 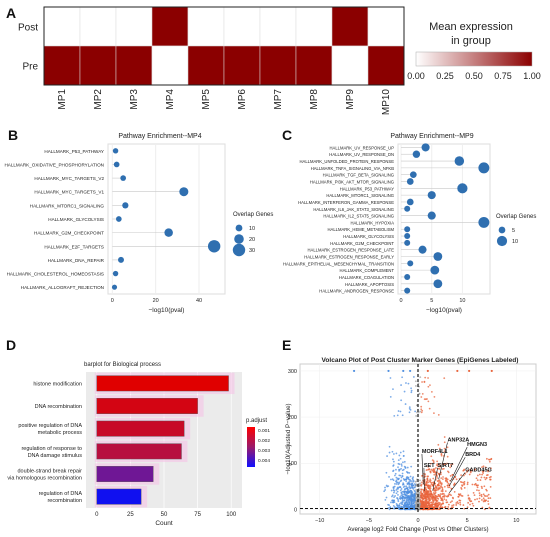 I want to click on panel-letter-c: C, so click(x=287, y=135).